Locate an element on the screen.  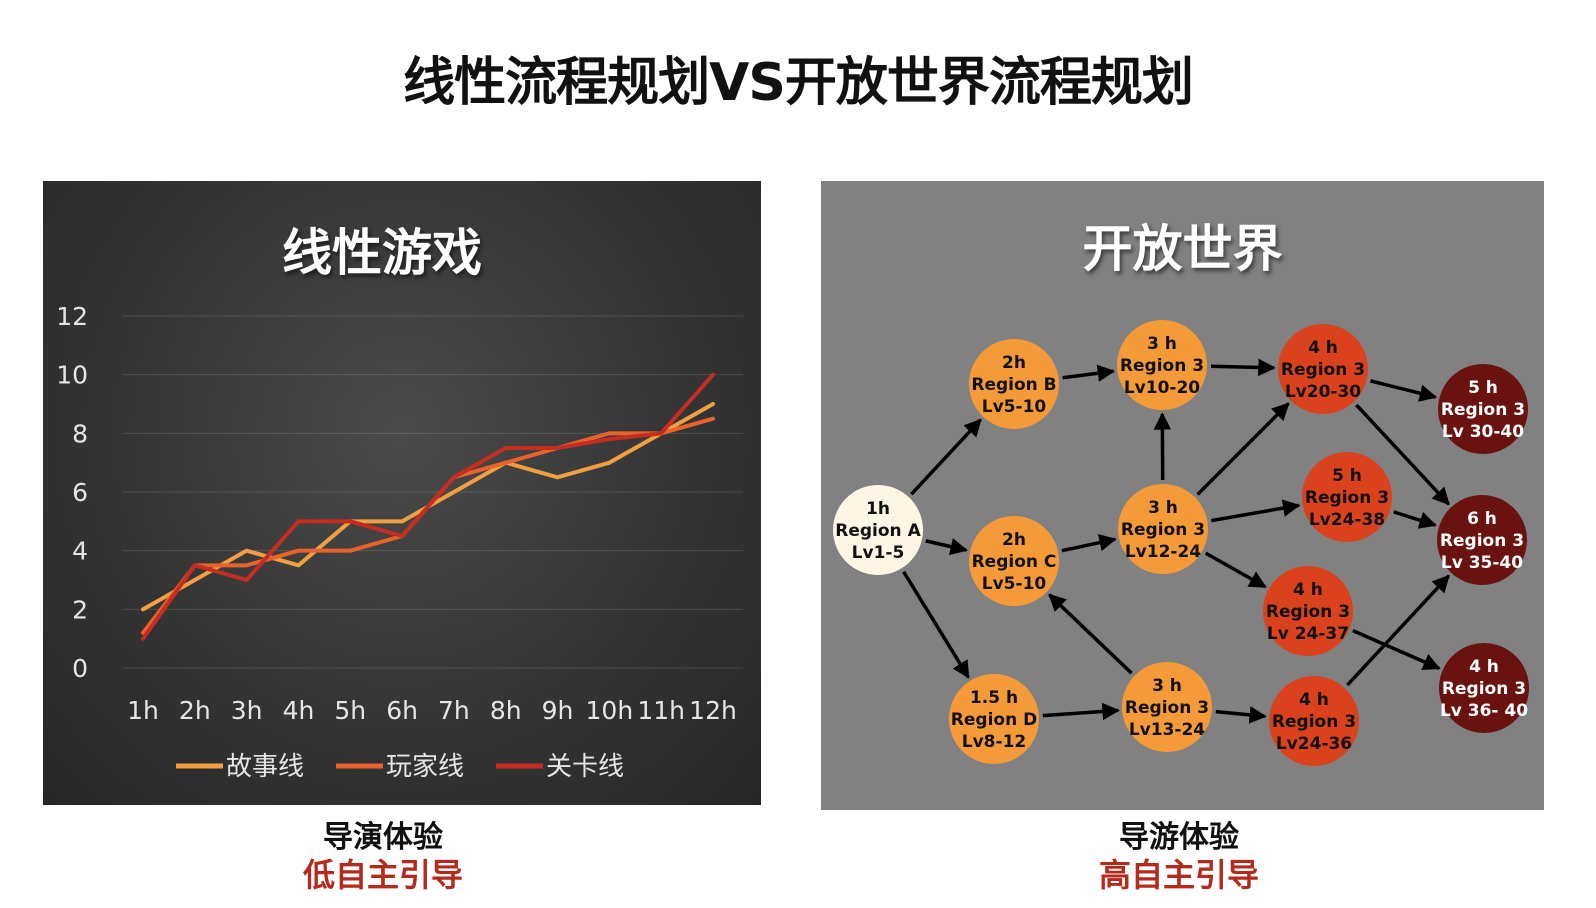
main-title: 线性流程规划VS开放世界流程规划 is located at coordinates (798, 83).